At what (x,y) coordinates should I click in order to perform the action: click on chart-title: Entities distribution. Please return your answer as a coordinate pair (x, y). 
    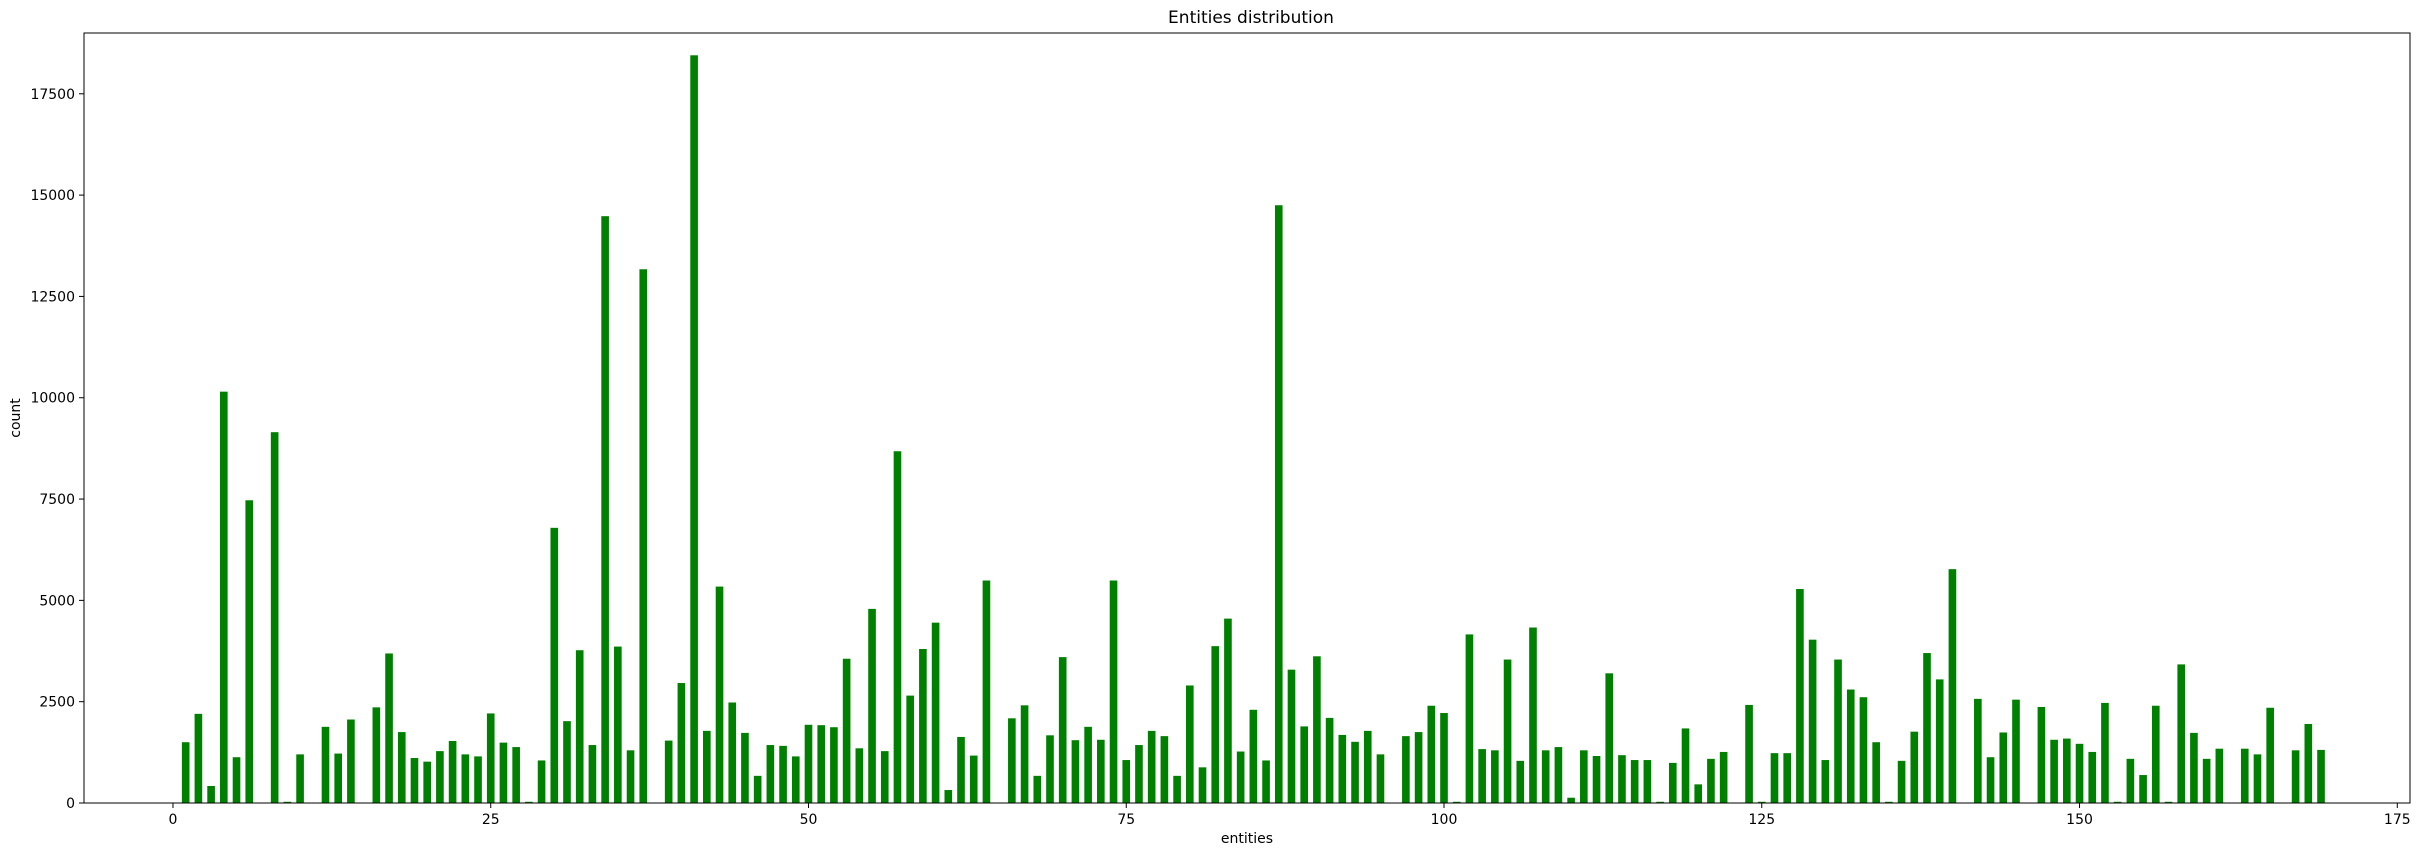
    Looking at the image, I should click on (1251, 18).